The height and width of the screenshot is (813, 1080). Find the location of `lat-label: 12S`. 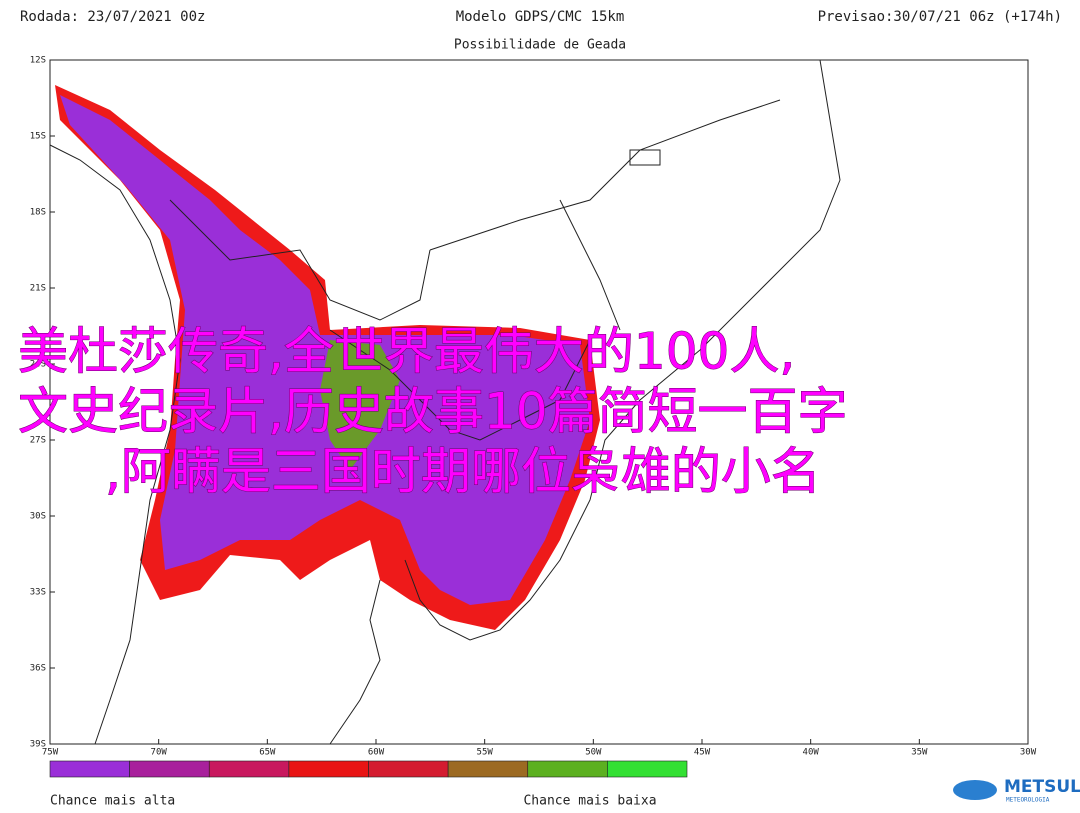

lat-label: 12S is located at coordinates (38, 61).